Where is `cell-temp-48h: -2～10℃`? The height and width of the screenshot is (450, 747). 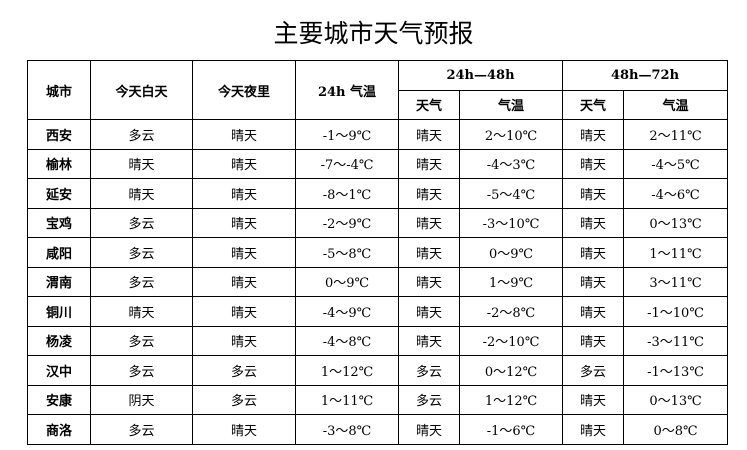 cell-temp-48h: -2～10℃ is located at coordinates (511, 340).